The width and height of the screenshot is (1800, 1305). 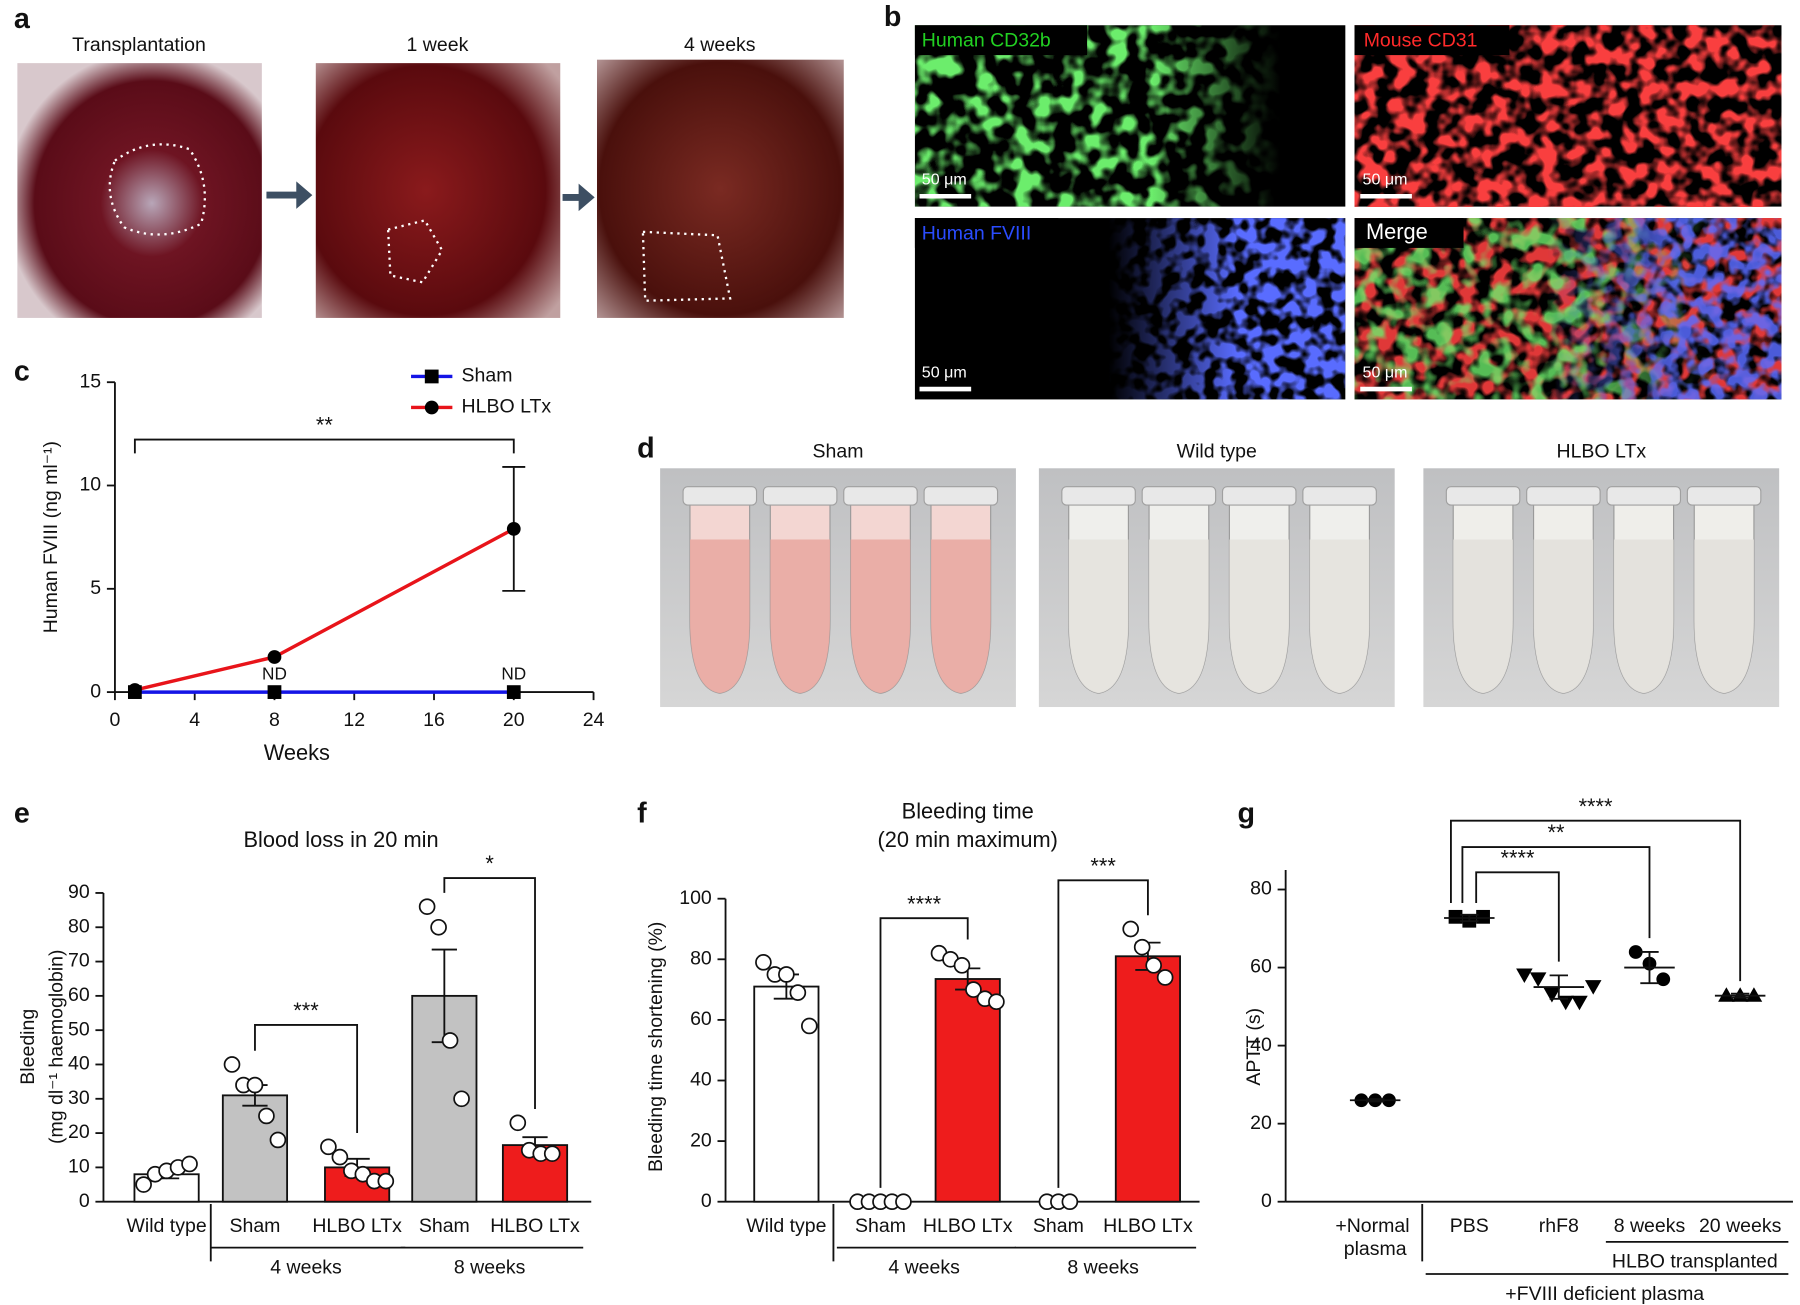 What do you see at coordinates (1375, 1226) in the screenshot?
I see `label-line: +Normal` at bounding box center [1375, 1226].